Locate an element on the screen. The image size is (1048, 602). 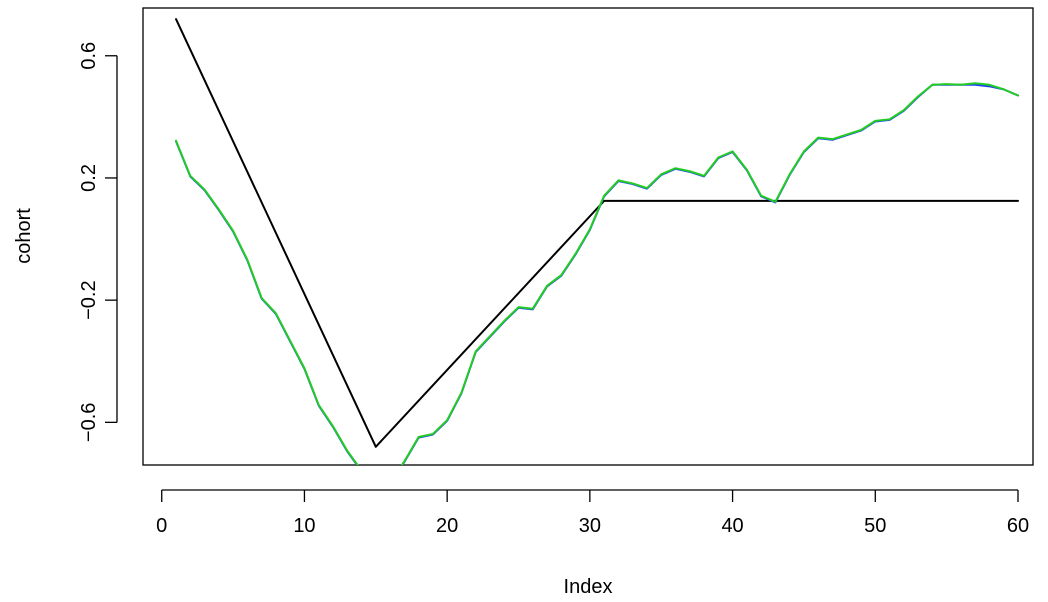
x-tick-label: 50 is located at coordinates (875, 526).